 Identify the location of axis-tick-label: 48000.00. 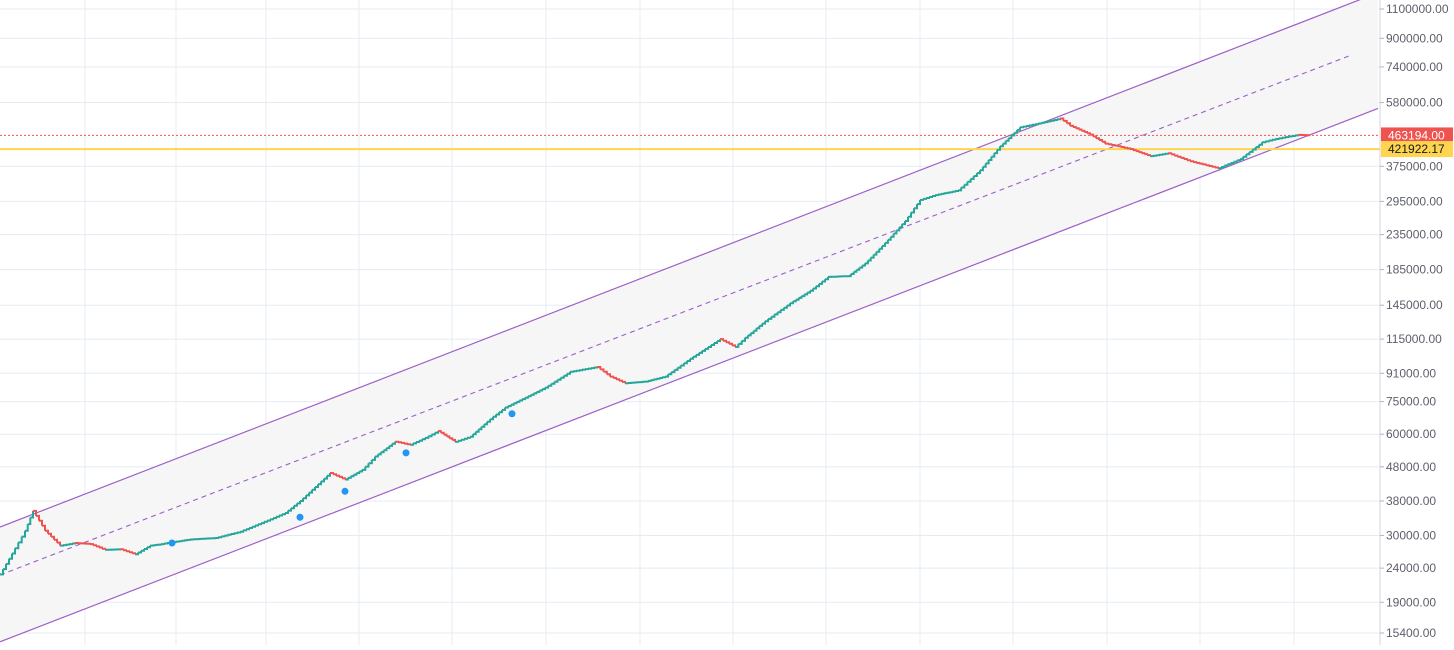
(1411, 467).